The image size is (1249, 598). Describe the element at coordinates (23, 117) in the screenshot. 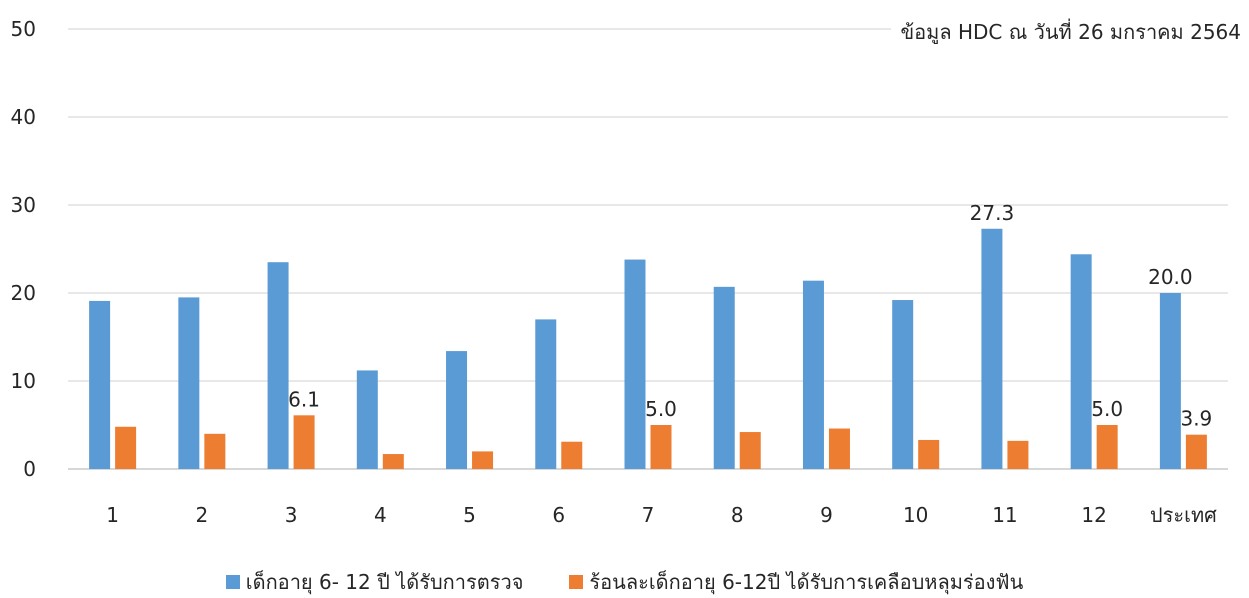

I see `y-tick-label: 40` at that location.